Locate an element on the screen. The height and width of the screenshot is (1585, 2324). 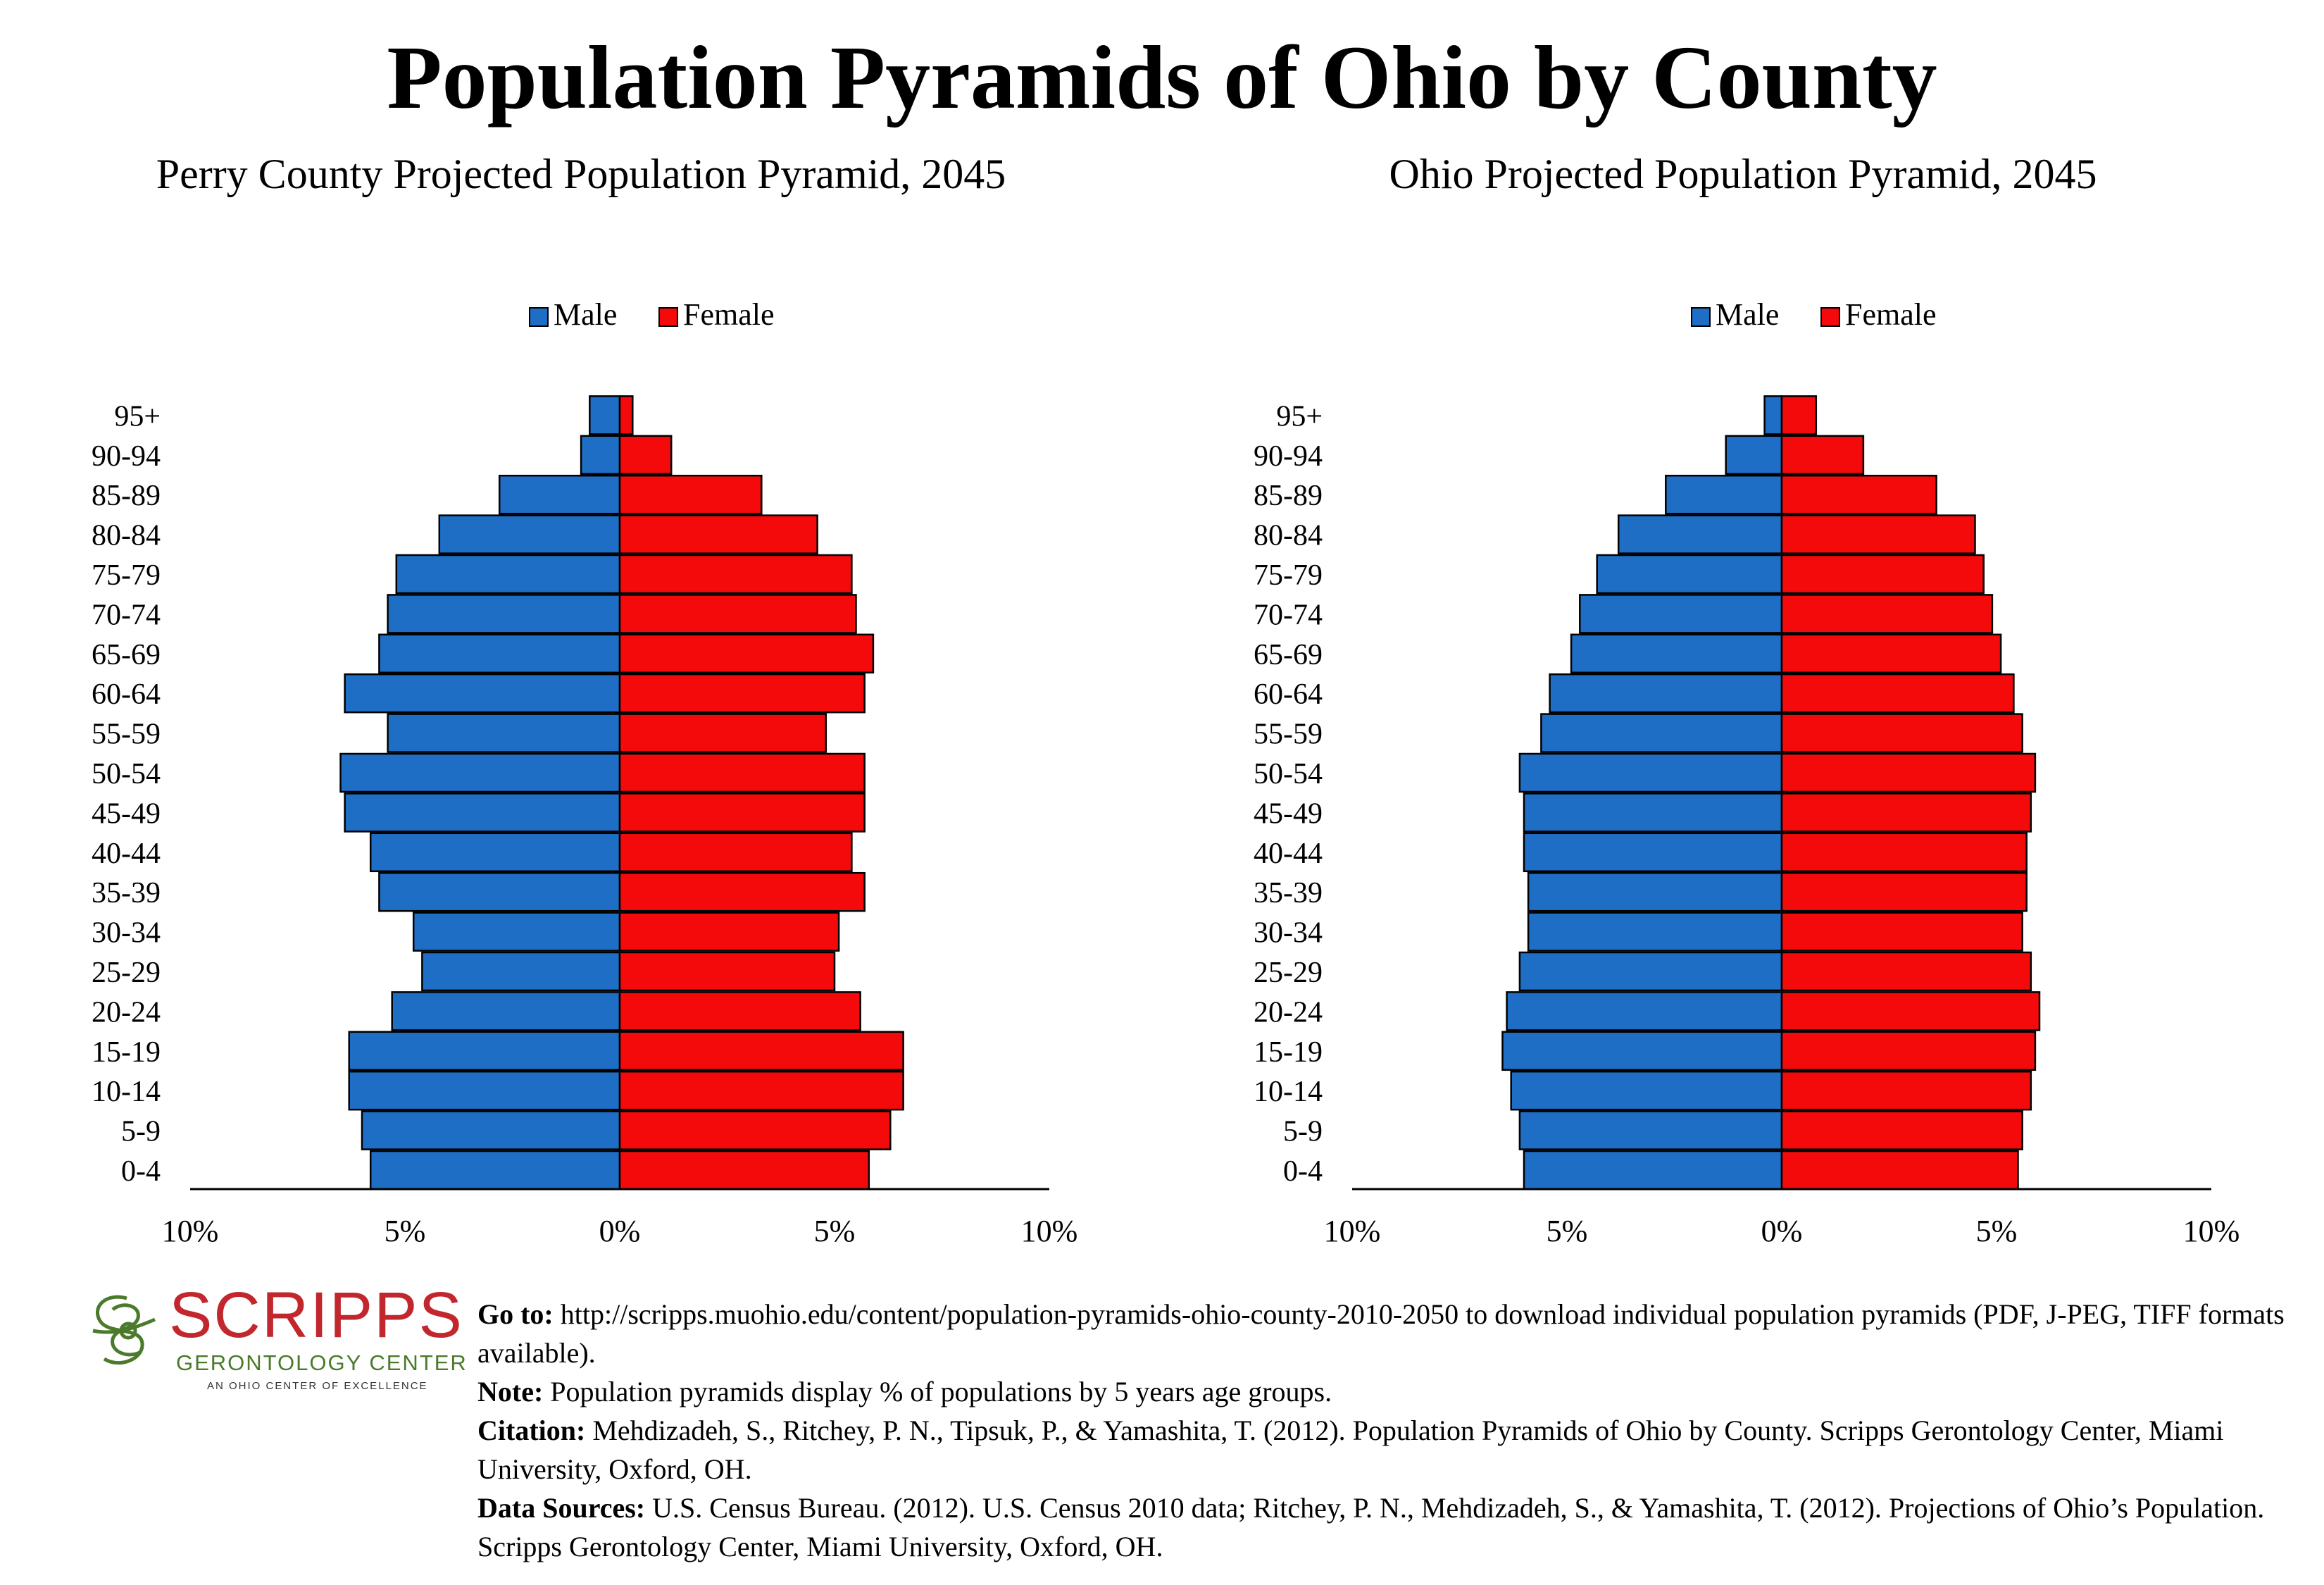
logo-subtitle: GERONTOLOGY CENTER is located at coordinates (322, 1362).